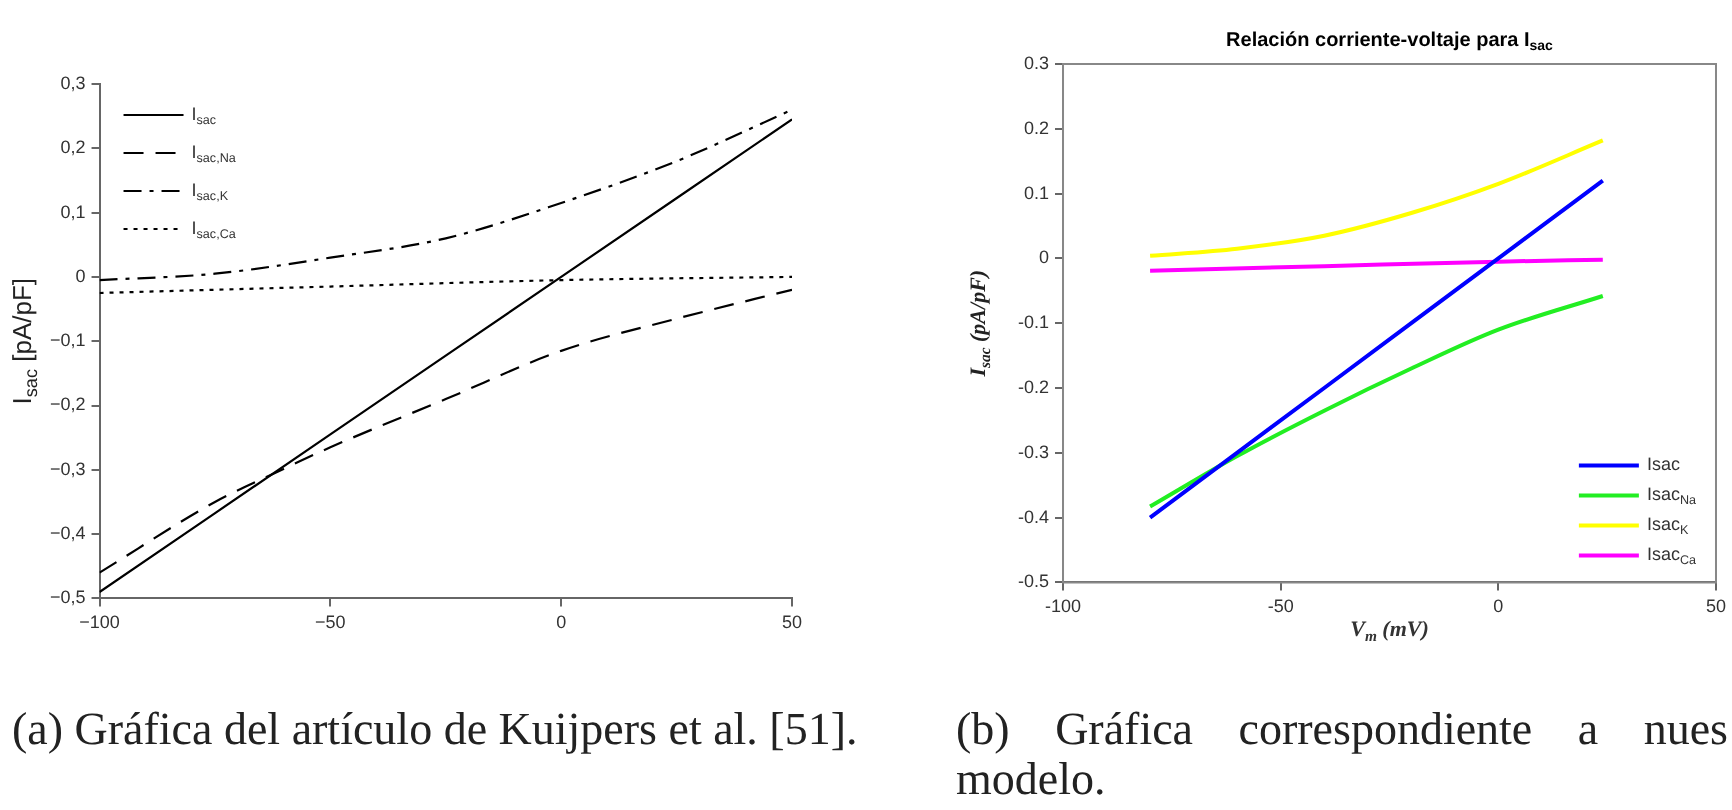 This screenshot has width=1732, height=810. I want to click on y-tick-label: −0,4, so click(67, 533).